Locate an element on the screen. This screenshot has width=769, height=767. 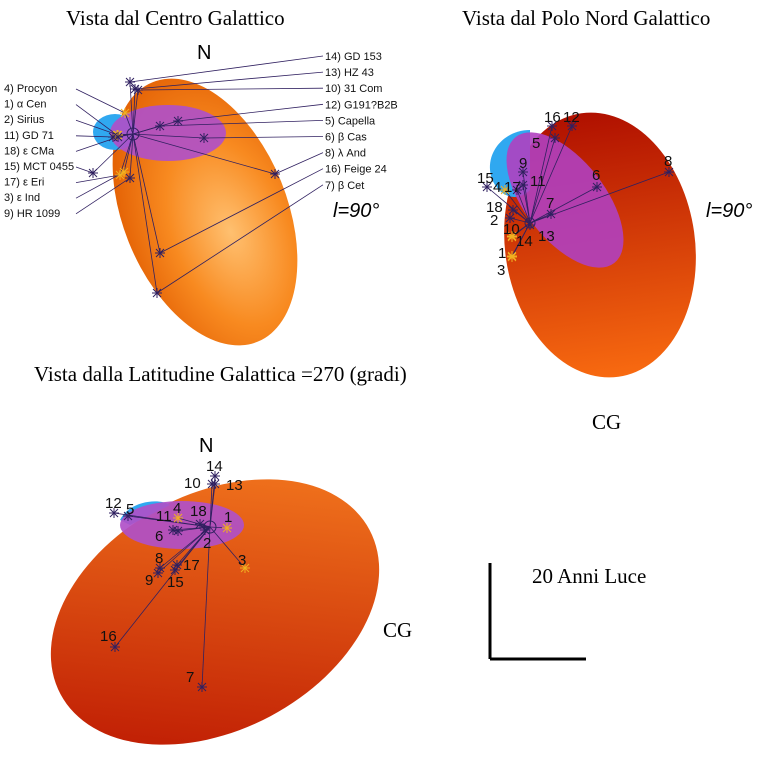
star-list-label: 11) GD 71 is located at coordinates (29, 136).